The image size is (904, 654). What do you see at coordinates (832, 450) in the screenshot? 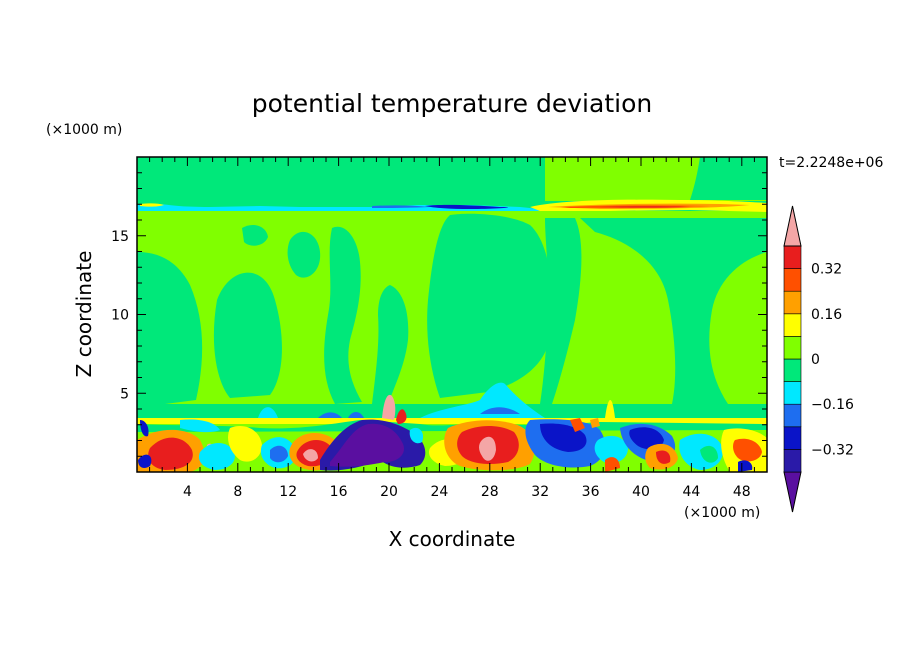
I see `colorbar-label: −0.32` at bounding box center [832, 450].